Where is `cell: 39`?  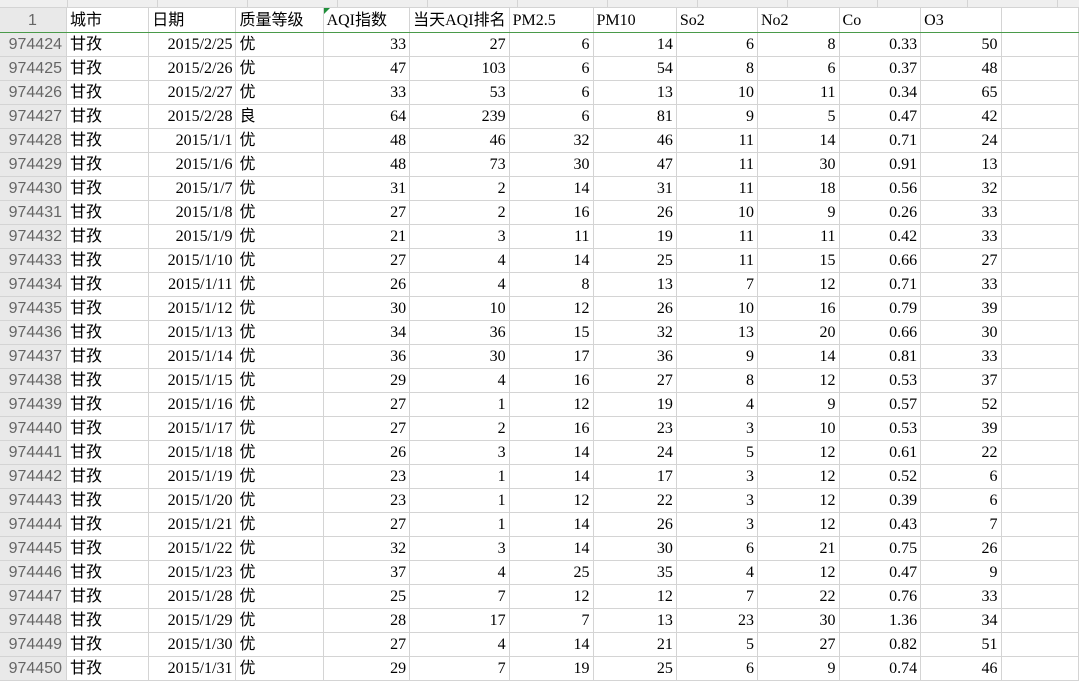 cell: 39 is located at coordinates (961, 308).